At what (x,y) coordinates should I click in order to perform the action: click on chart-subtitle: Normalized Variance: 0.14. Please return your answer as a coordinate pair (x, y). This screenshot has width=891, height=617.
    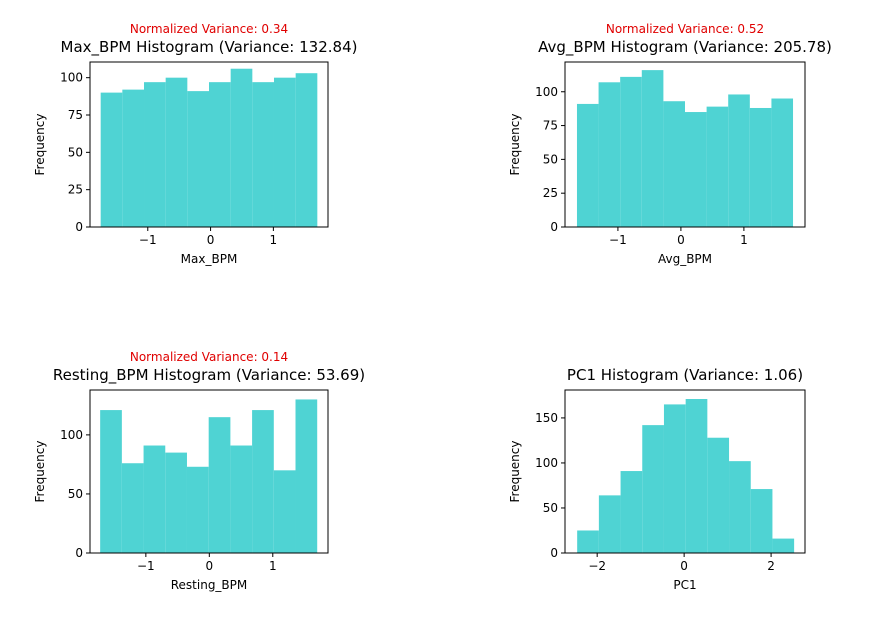
    Looking at the image, I should click on (209, 357).